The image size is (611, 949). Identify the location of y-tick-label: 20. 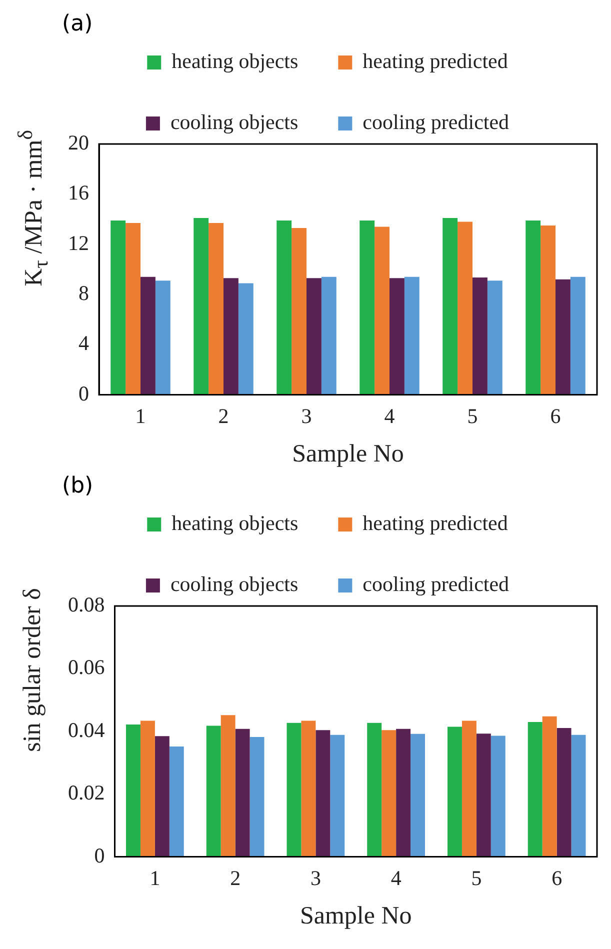
(78, 142).